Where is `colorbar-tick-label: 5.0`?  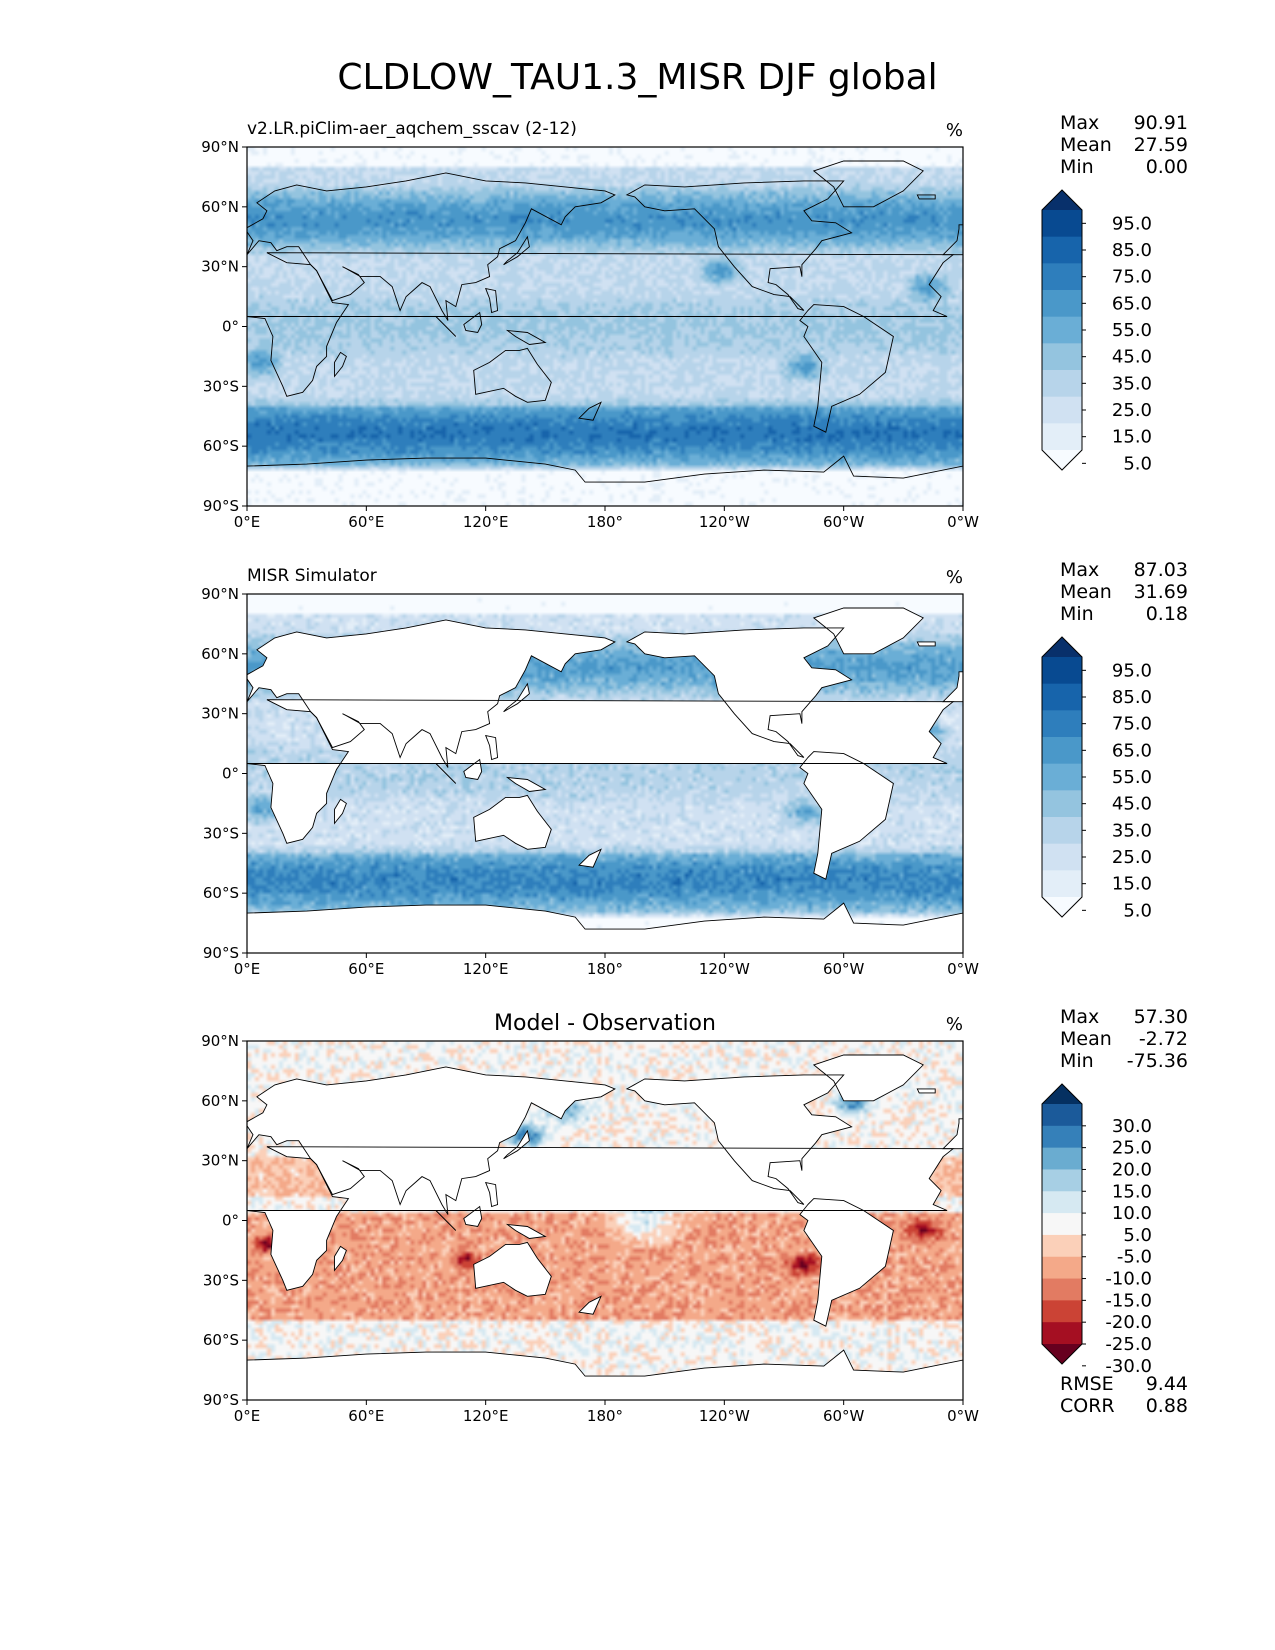
colorbar-tick-label: 5.0 is located at coordinates (1137, 910).